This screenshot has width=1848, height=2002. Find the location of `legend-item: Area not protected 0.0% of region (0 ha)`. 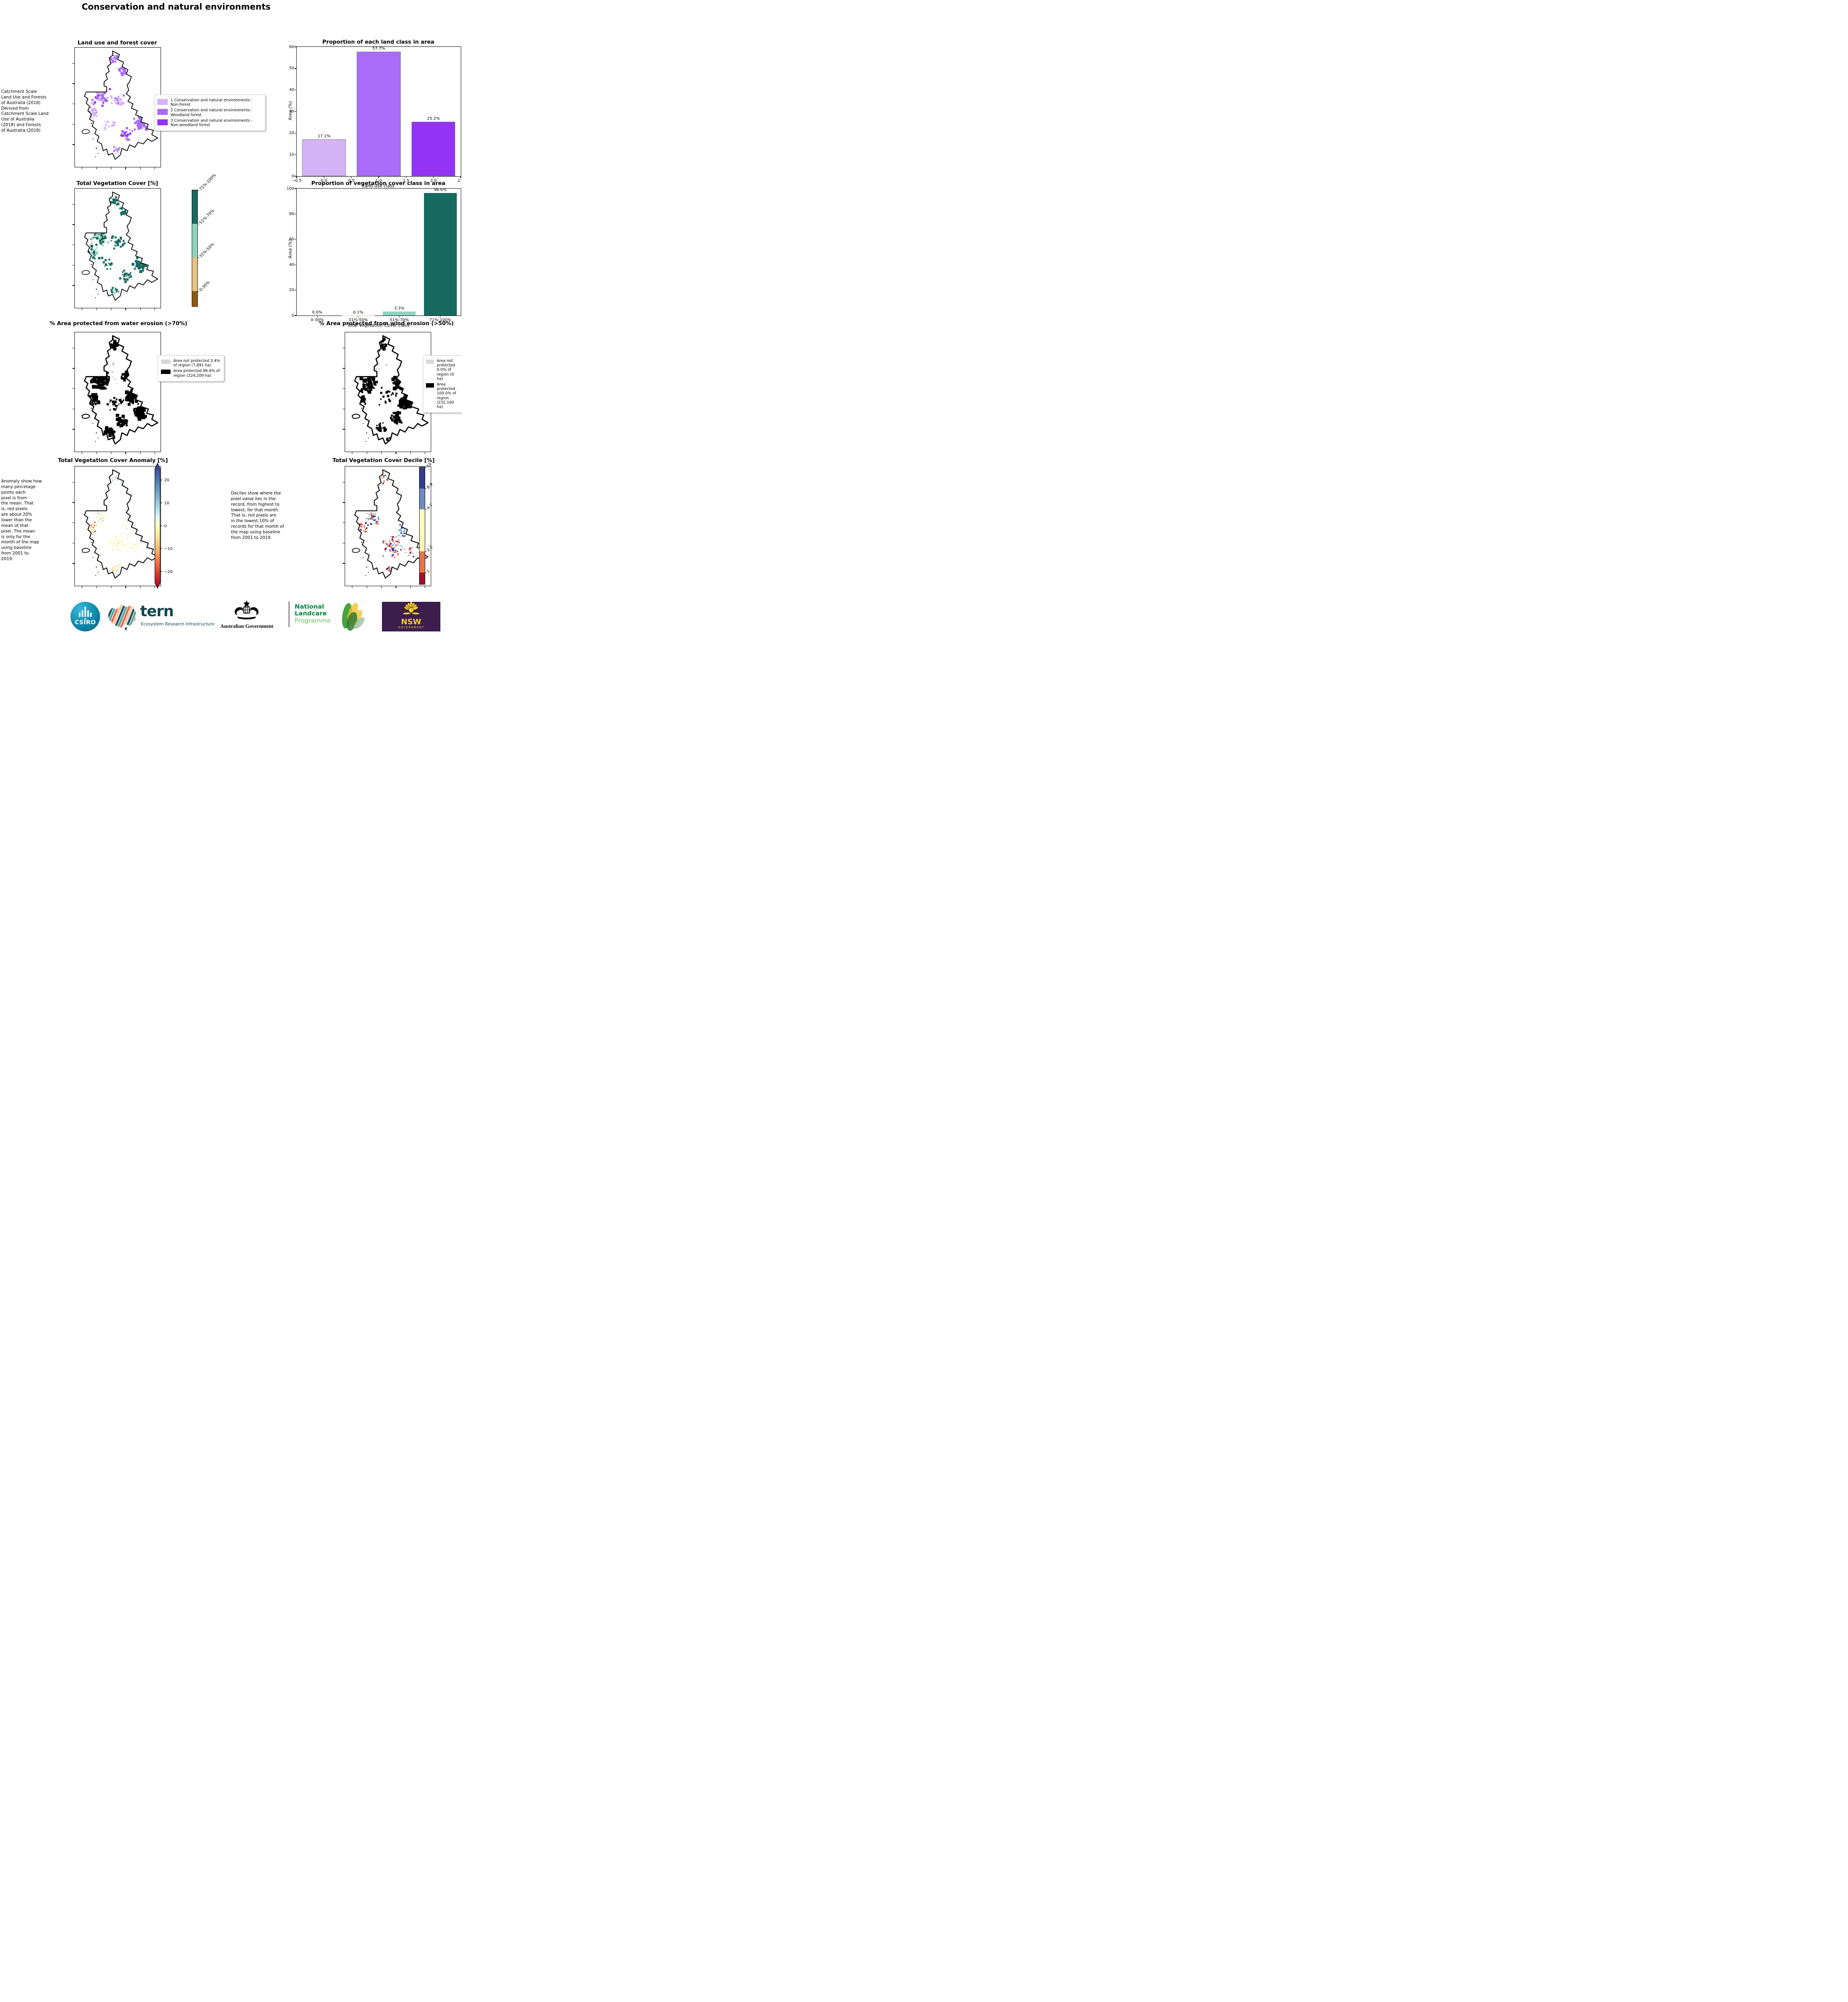

legend-item: Area not protected 0.0% of region (0 ha) is located at coordinates (443, 370).